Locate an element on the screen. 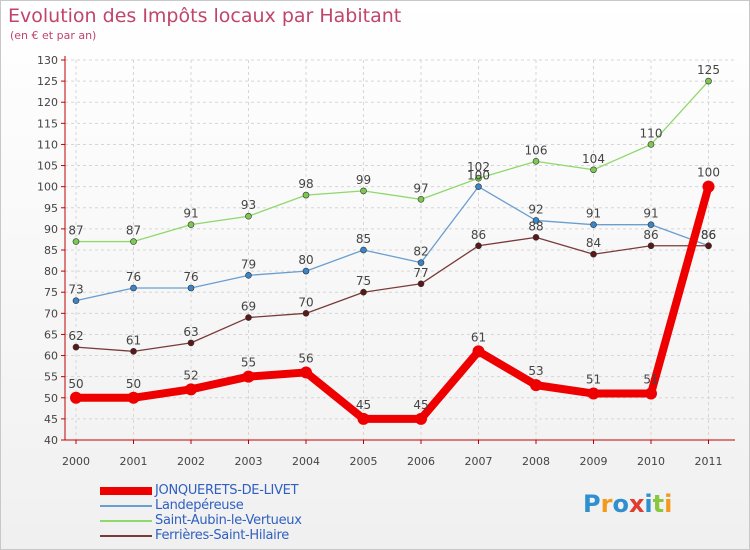 The image size is (750, 550). x-tick-label: 2004 is located at coordinates (306, 461).